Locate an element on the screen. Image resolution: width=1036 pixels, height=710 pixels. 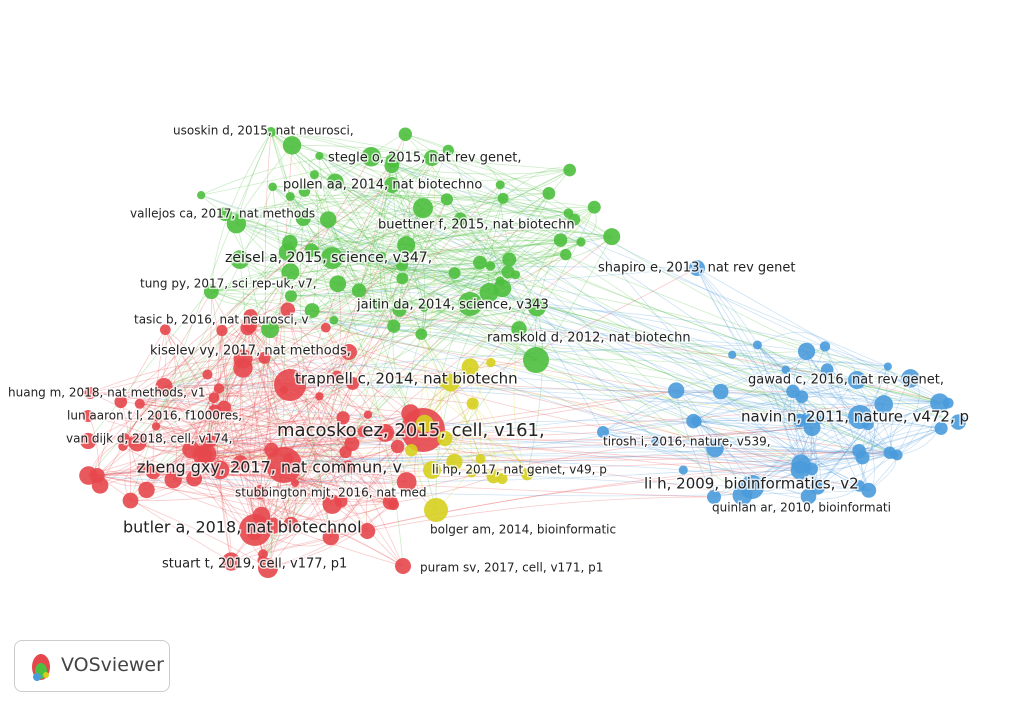
logo-box: VOSviewer is located at coordinates (92, 666).